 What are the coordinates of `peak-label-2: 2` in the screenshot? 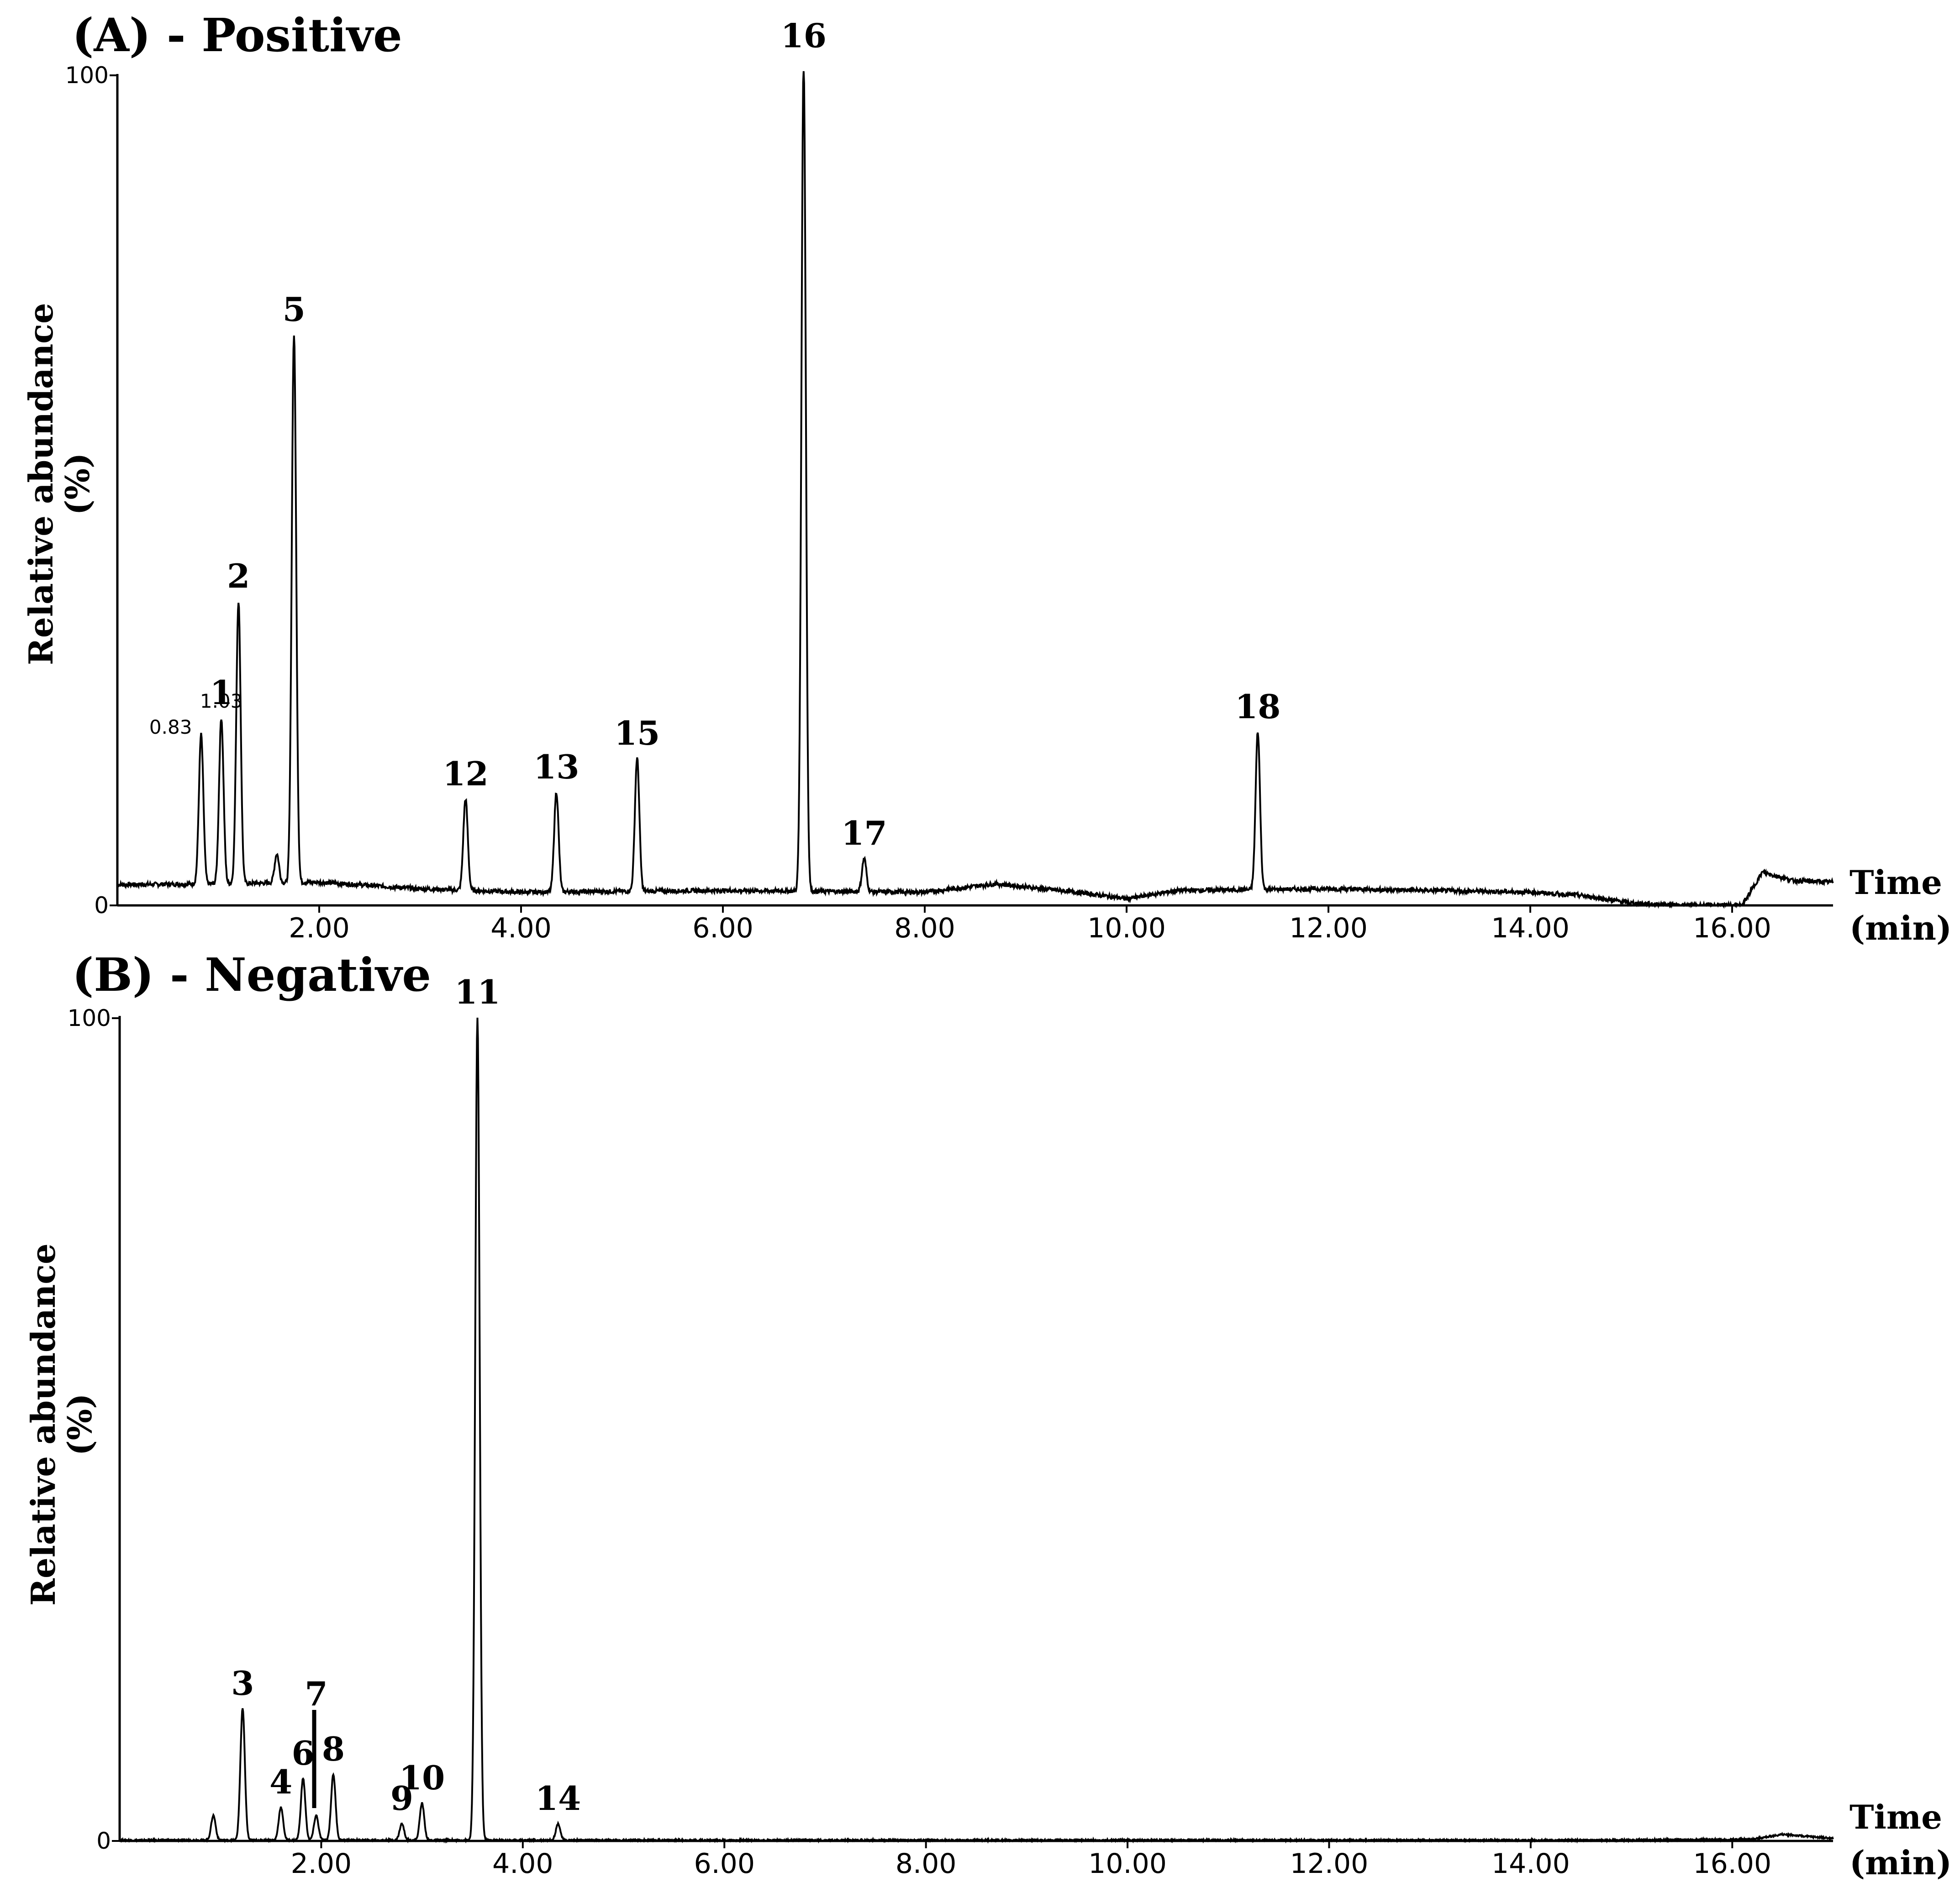 It's located at (238, 576).